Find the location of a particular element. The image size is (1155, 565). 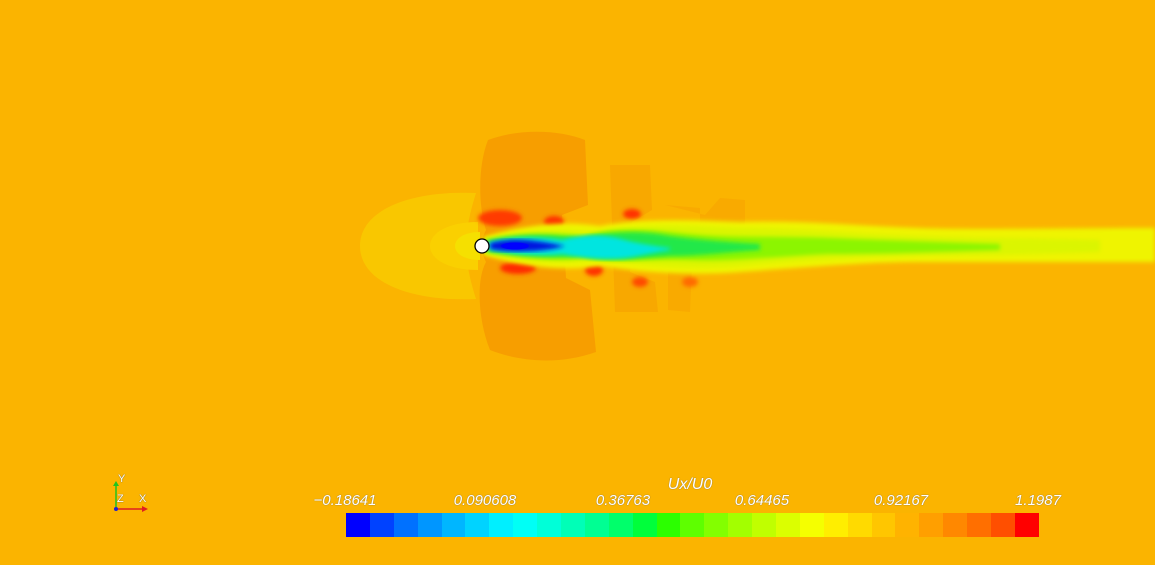

stagnation-inner is located at coordinates (454, 246).